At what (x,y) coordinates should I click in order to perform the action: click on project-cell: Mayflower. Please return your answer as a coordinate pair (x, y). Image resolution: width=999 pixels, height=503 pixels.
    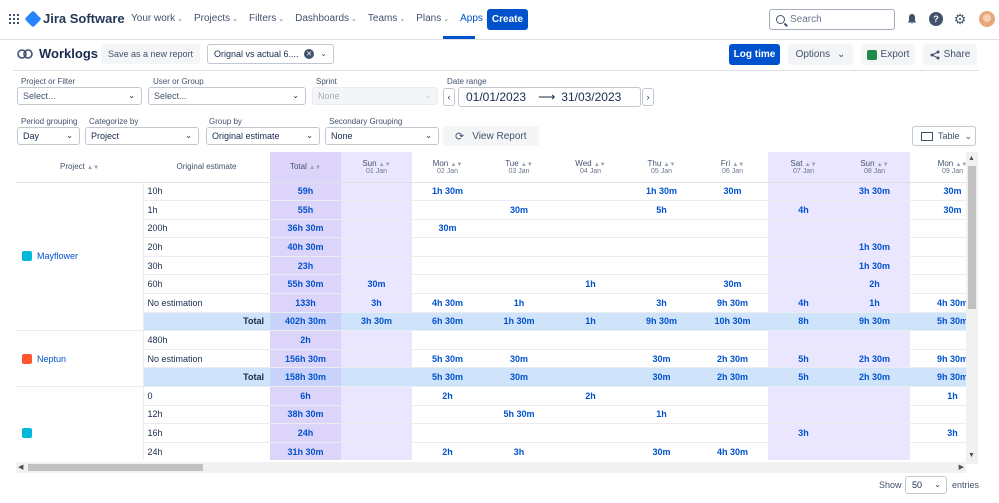
    Looking at the image, I should click on (80, 257).